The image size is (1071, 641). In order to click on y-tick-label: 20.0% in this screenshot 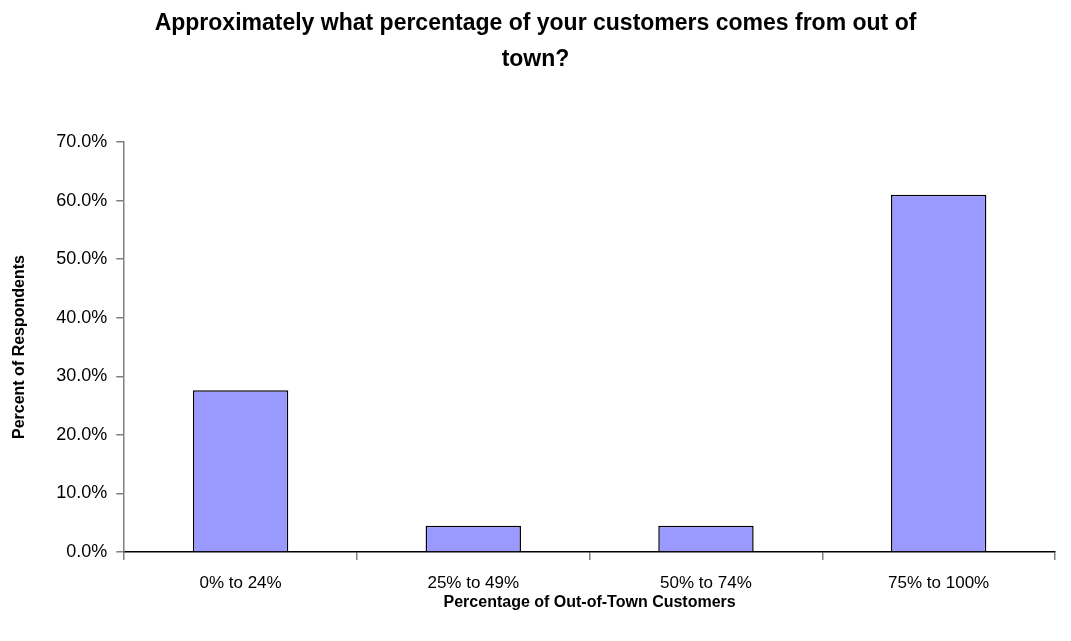, I will do `click(82, 433)`.